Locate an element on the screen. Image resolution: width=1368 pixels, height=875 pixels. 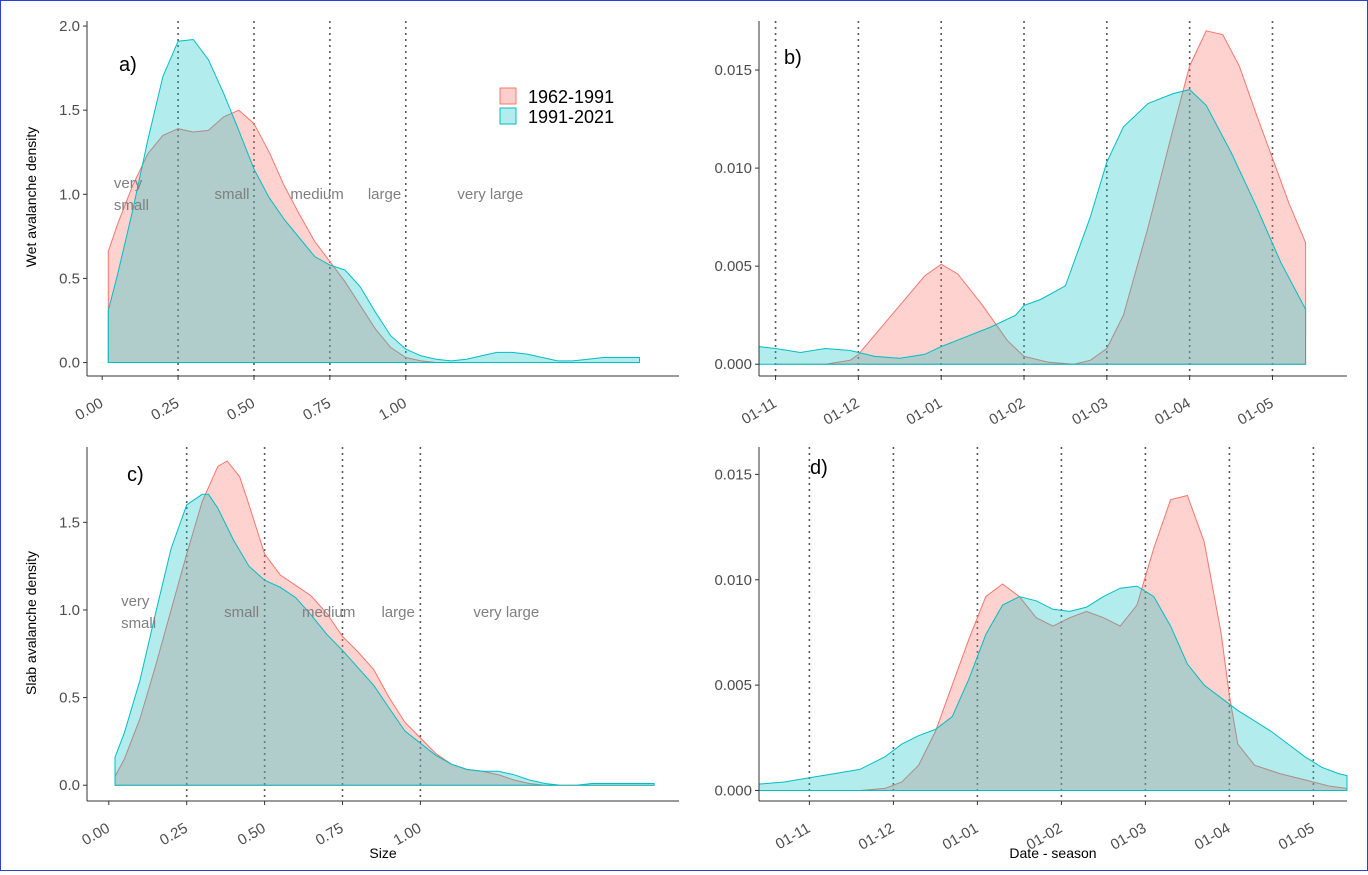
x-axis-title-size: Size is located at coordinates (382, 853).